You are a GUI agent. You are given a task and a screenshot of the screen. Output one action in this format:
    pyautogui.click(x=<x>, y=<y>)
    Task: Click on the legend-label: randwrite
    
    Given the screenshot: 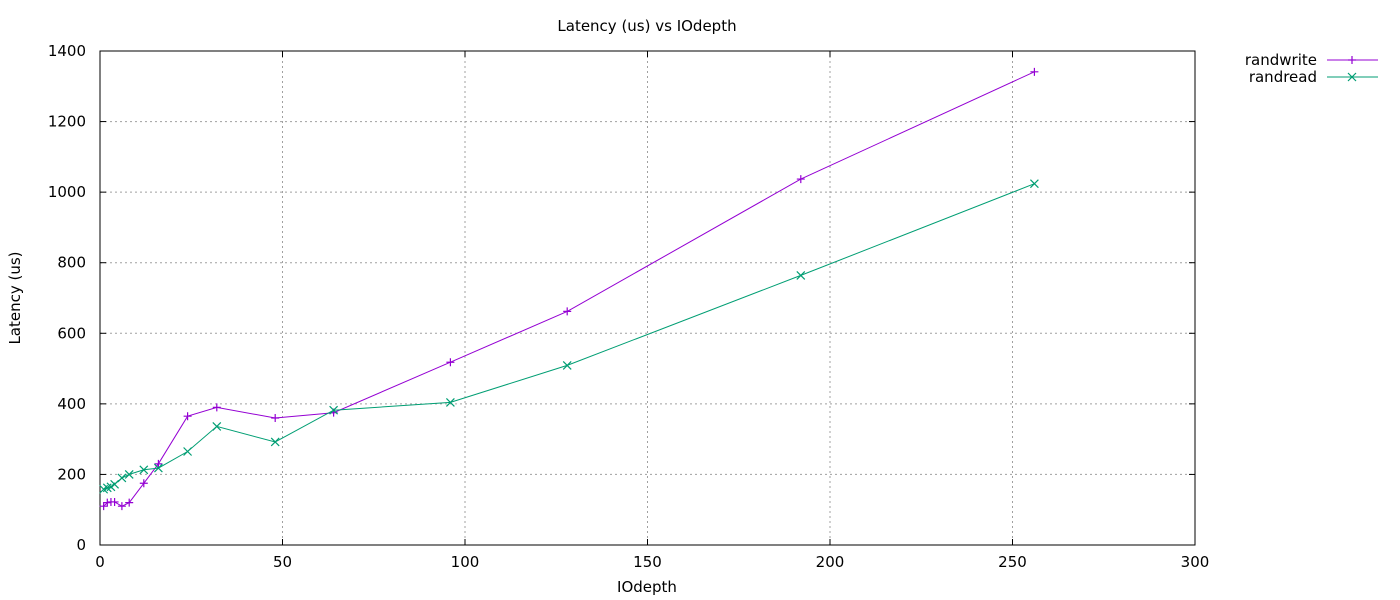 What is the action you would take?
    pyautogui.click(x=1281, y=60)
    